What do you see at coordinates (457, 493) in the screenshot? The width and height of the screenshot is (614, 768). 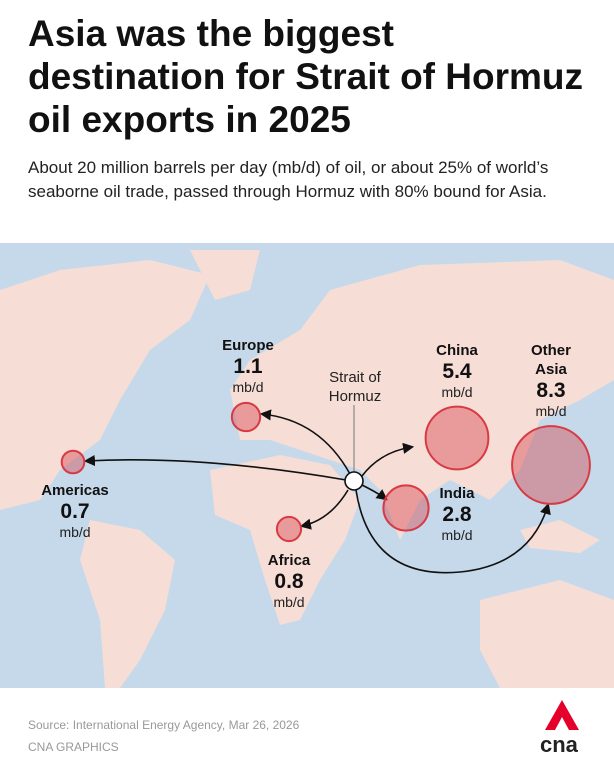 I see `region-name: India` at bounding box center [457, 493].